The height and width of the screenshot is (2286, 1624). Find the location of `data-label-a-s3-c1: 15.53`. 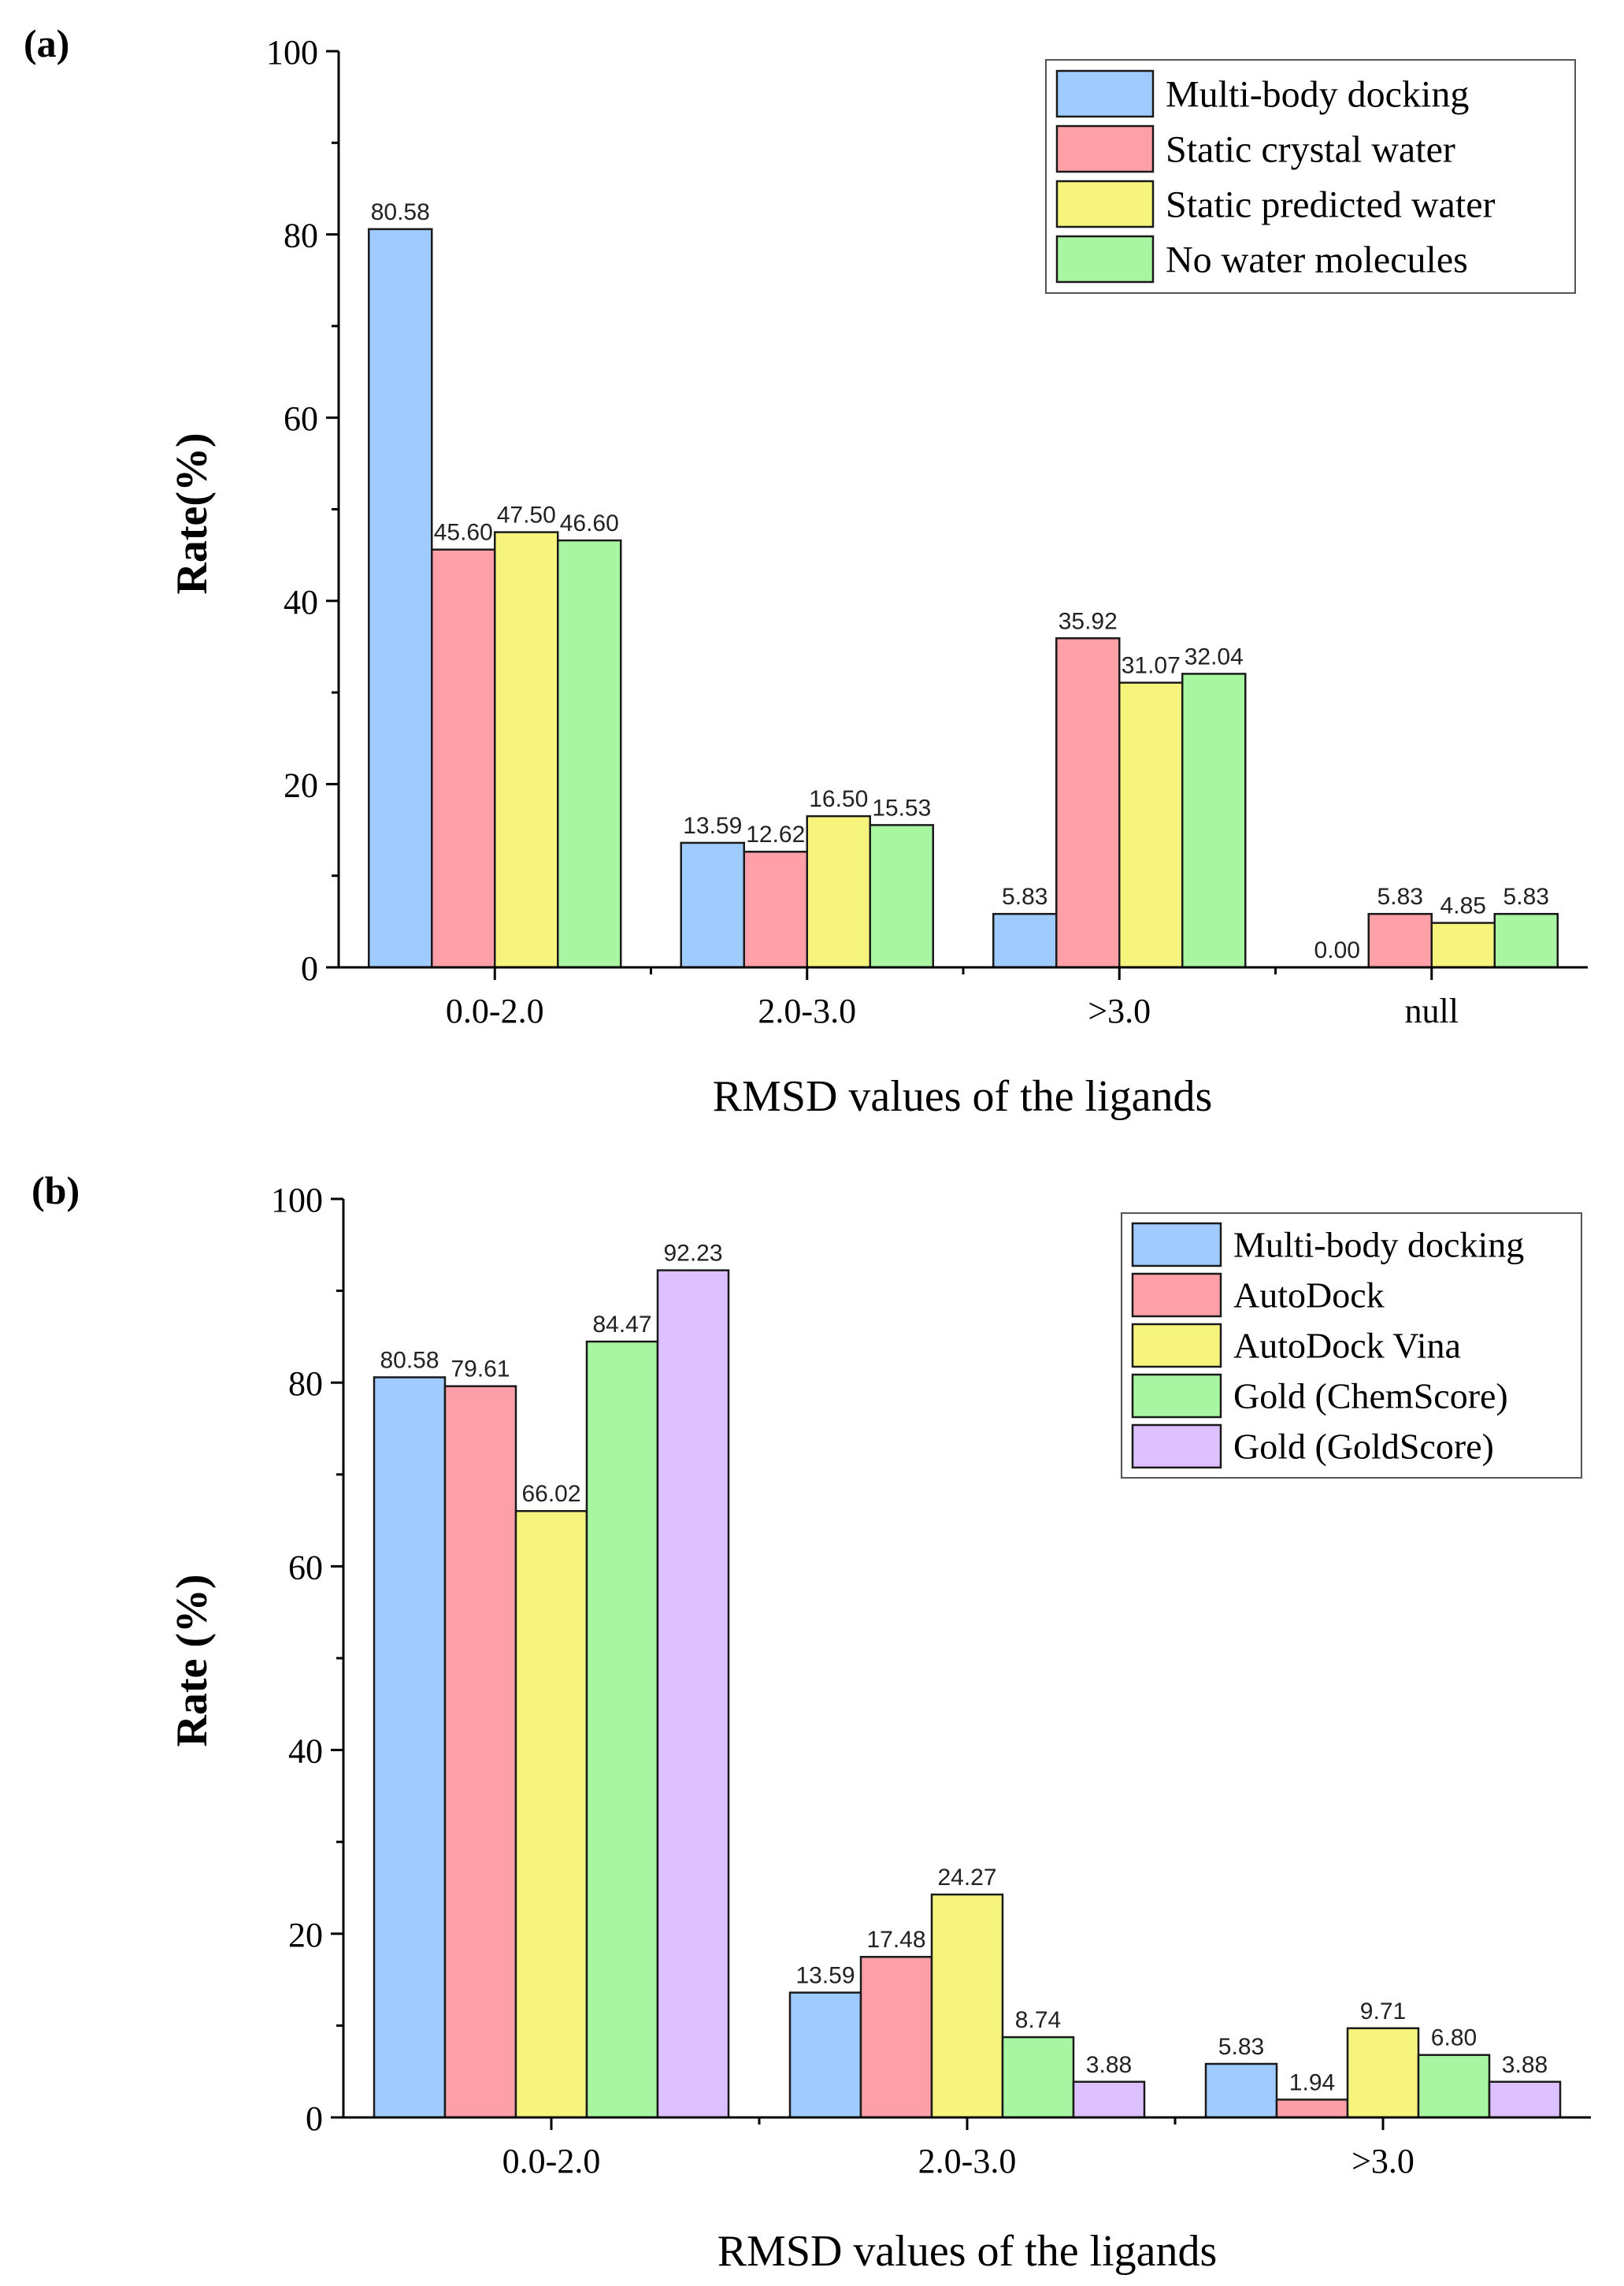

data-label-a-s3-c1: 15.53 is located at coordinates (901, 808).